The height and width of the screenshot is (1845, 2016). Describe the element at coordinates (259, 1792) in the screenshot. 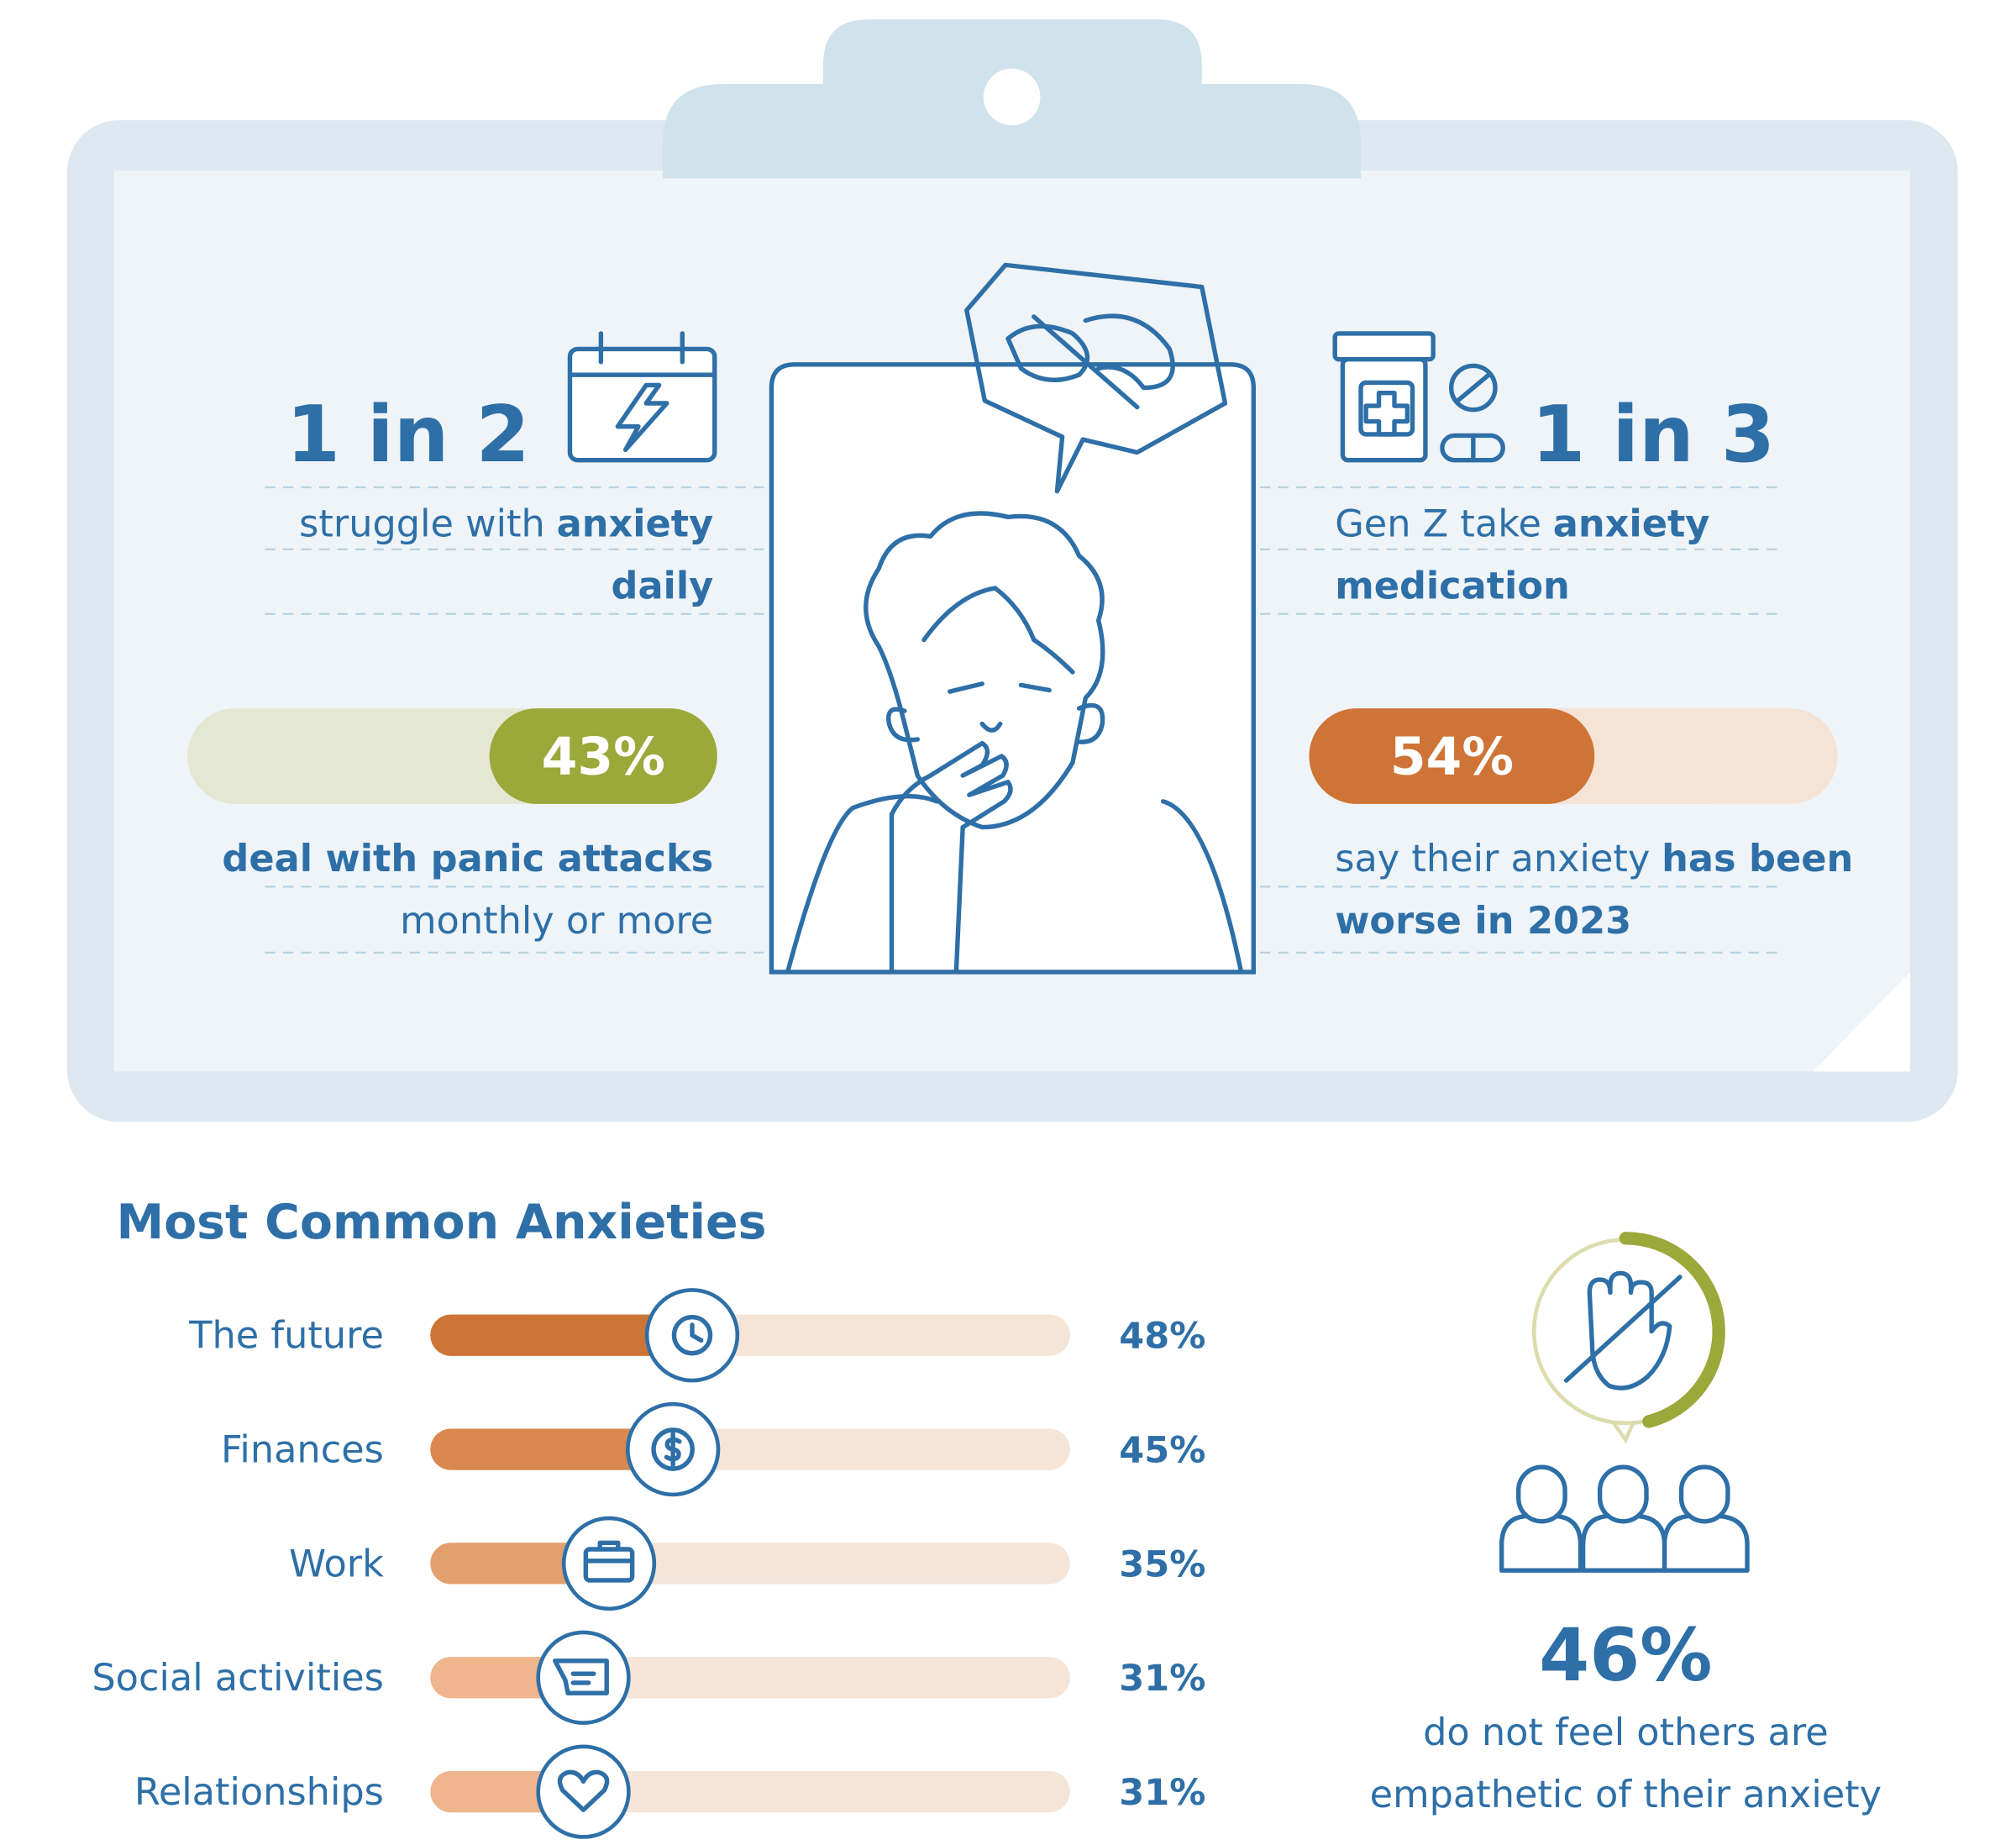

I see `category-label: Relationships` at that location.